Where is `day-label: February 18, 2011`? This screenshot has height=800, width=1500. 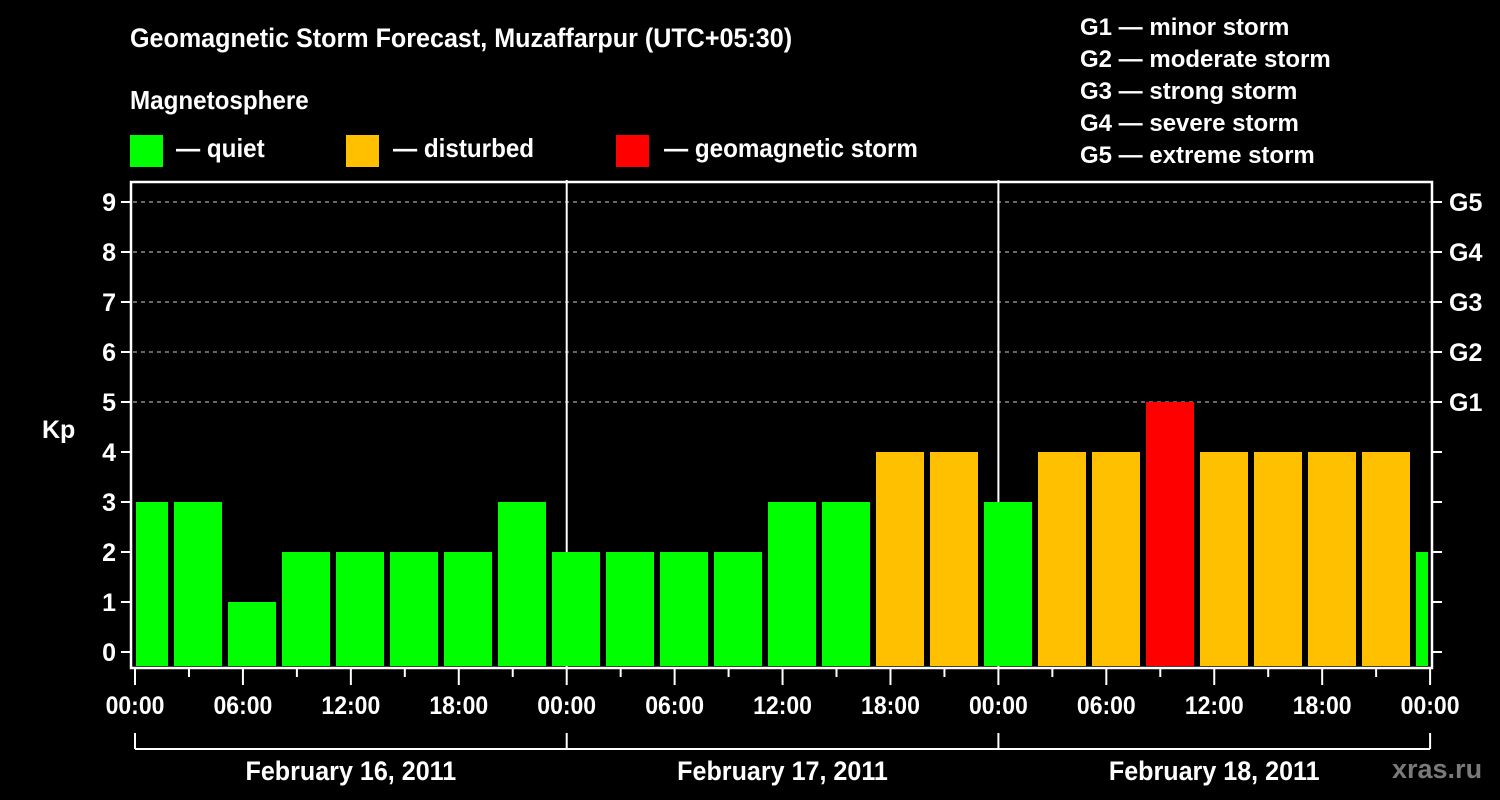 day-label: February 18, 2011 is located at coordinates (1214, 770).